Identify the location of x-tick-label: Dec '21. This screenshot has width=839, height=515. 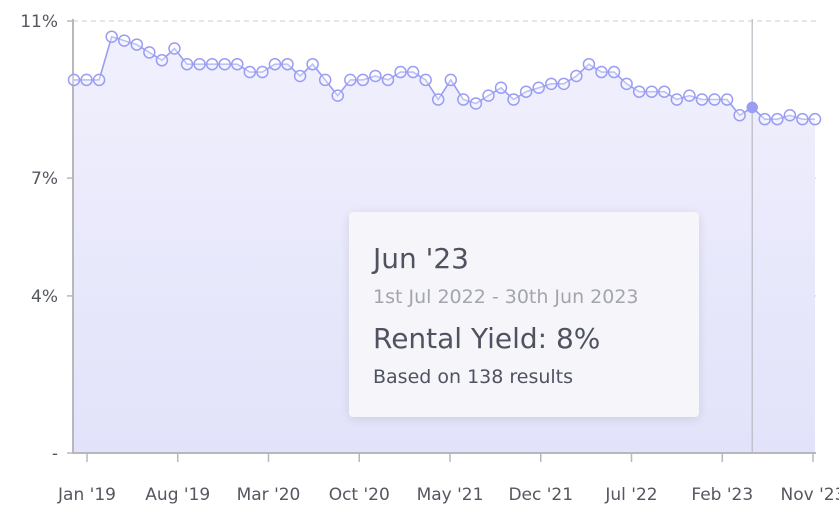
(540, 495).